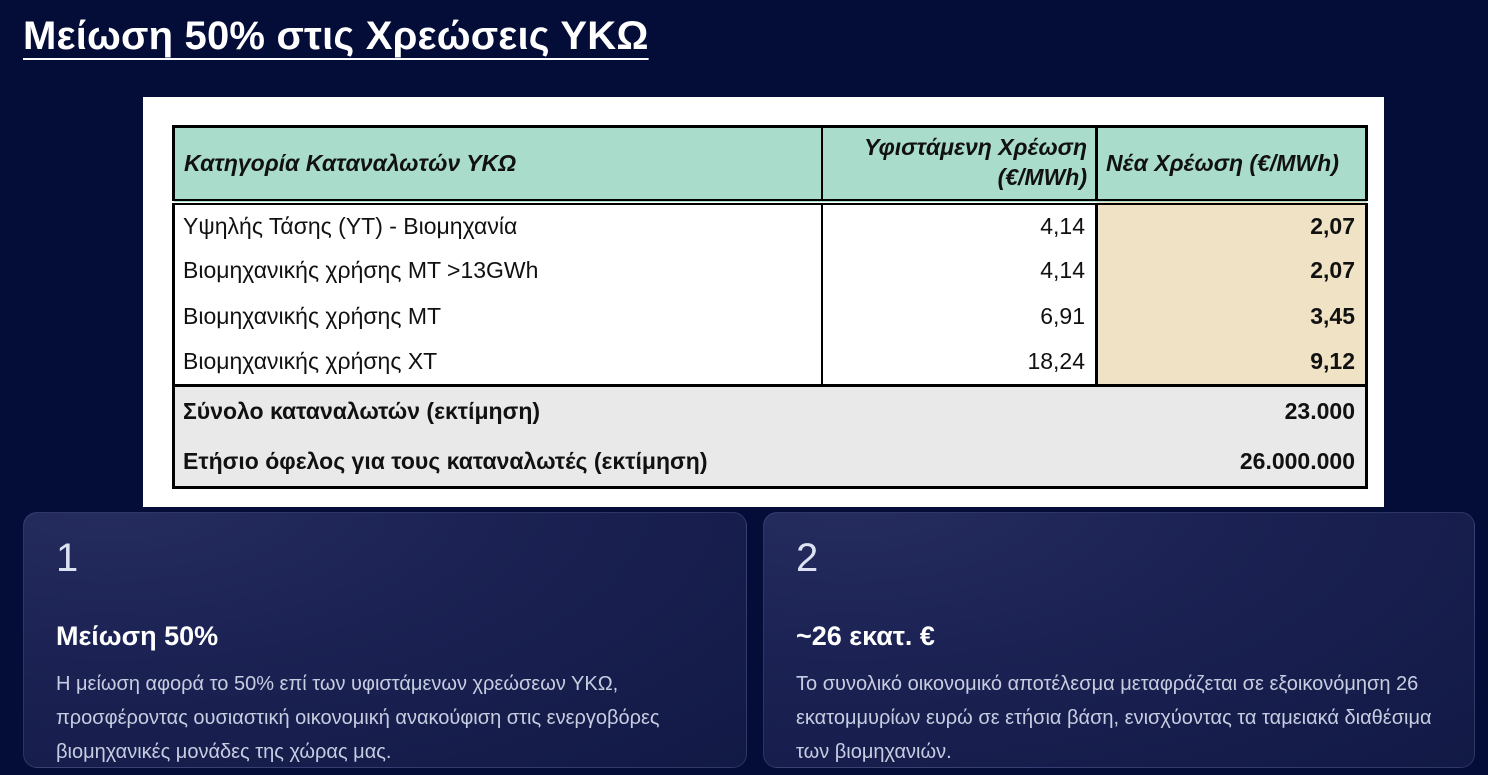 Image resolution: width=1488 pixels, height=775 pixels. What do you see at coordinates (498, 316) in the screenshot?
I see `cell-category: Βιομηχανικής χρήσης ΜΤ` at bounding box center [498, 316].